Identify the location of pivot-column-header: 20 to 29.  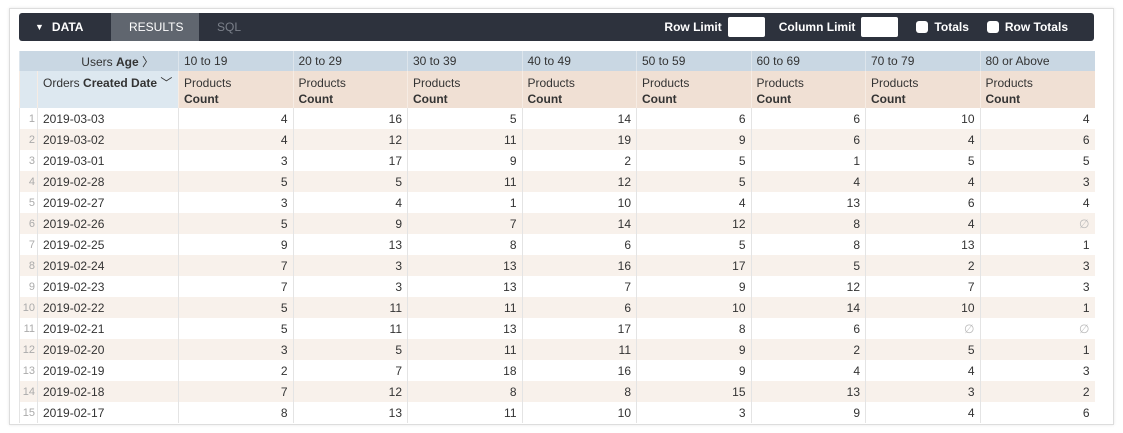
(350, 61).